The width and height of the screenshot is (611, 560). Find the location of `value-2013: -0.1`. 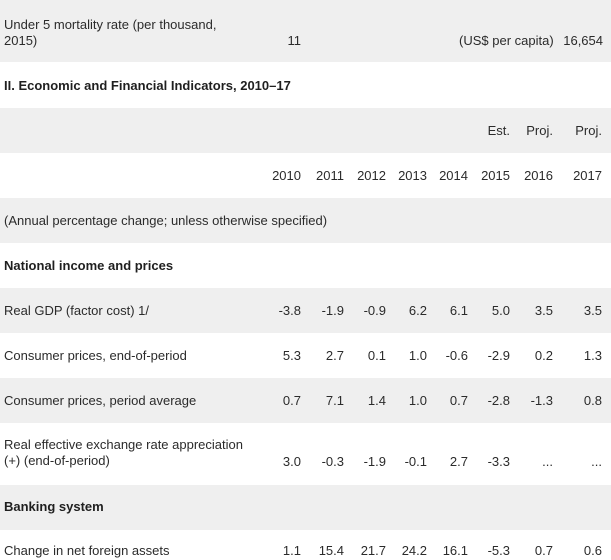

value-2013: -0.1 is located at coordinates (415, 461).